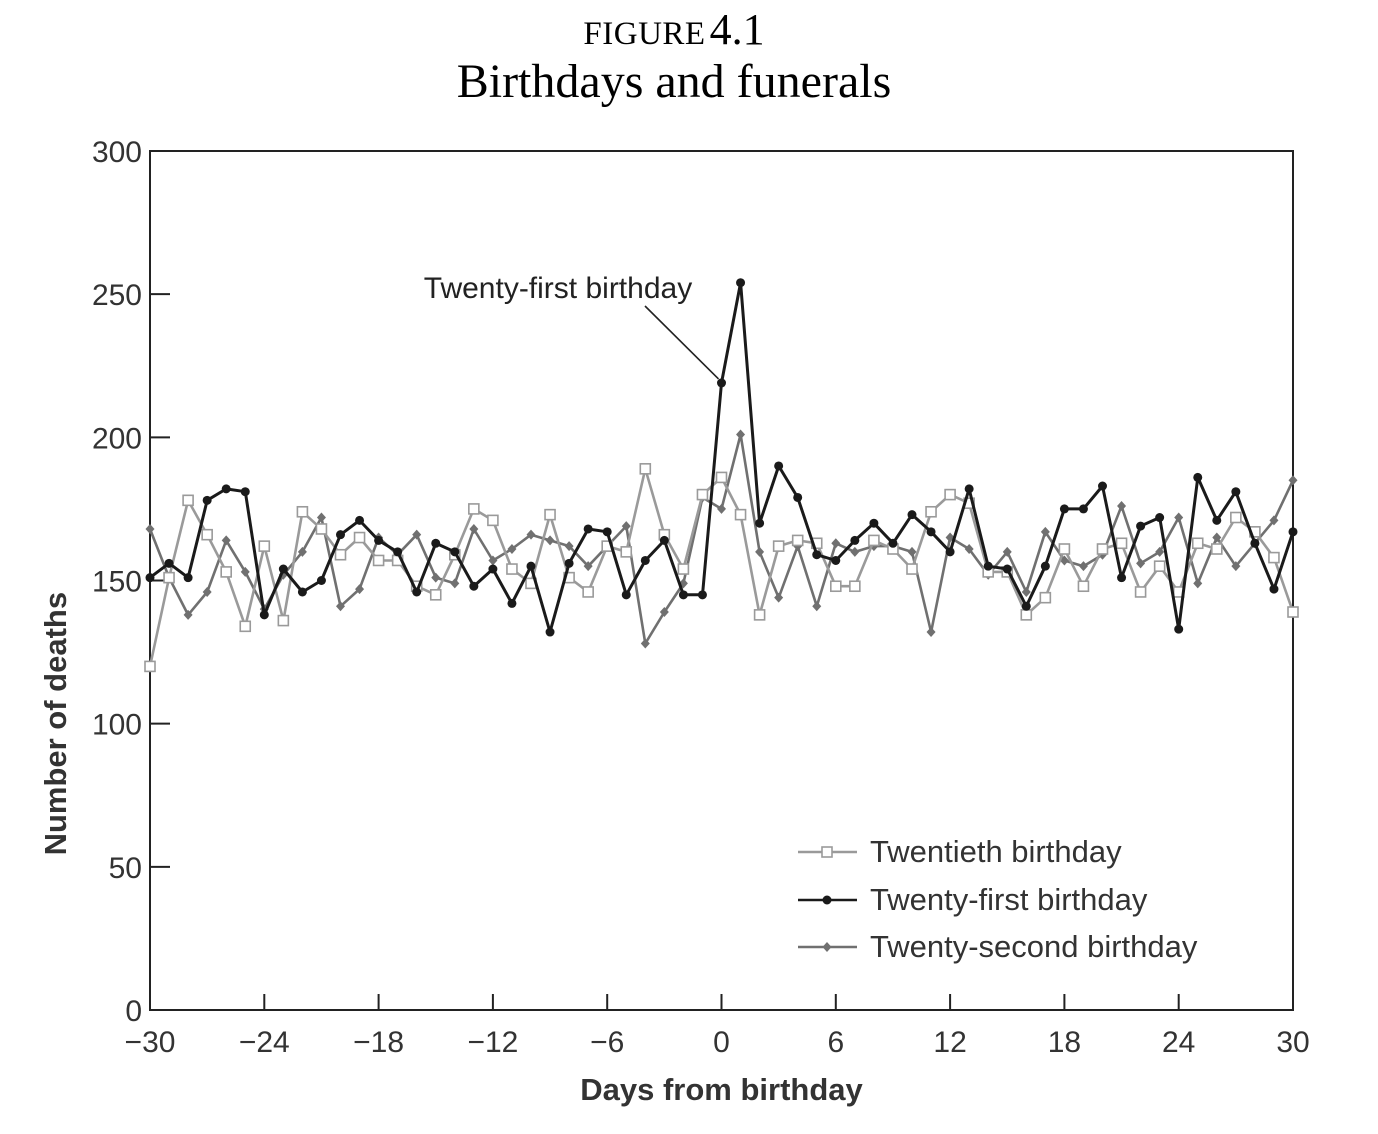 The height and width of the screenshot is (1134, 1378). Describe the element at coordinates (949, 1042) in the screenshot. I see `x-tick-label: 12` at that location.